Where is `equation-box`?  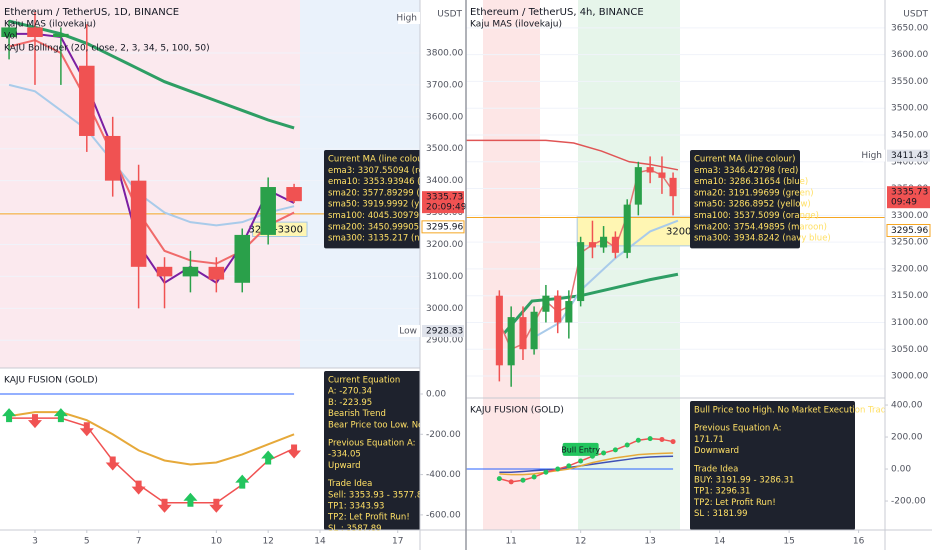 equation-box is located at coordinates (379, 450).